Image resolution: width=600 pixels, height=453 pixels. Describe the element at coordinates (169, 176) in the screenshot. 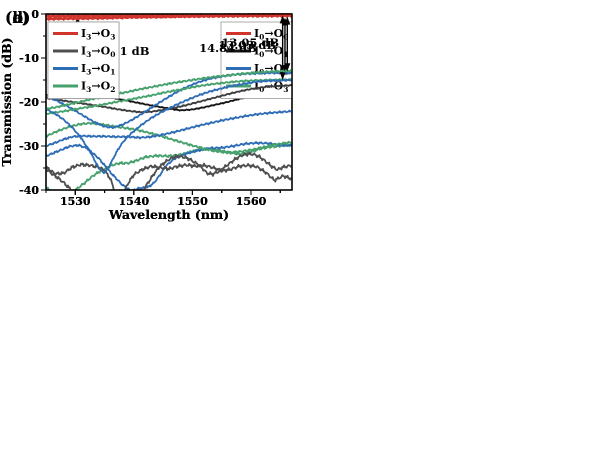

I see `series-line-I2-O0` at that location.